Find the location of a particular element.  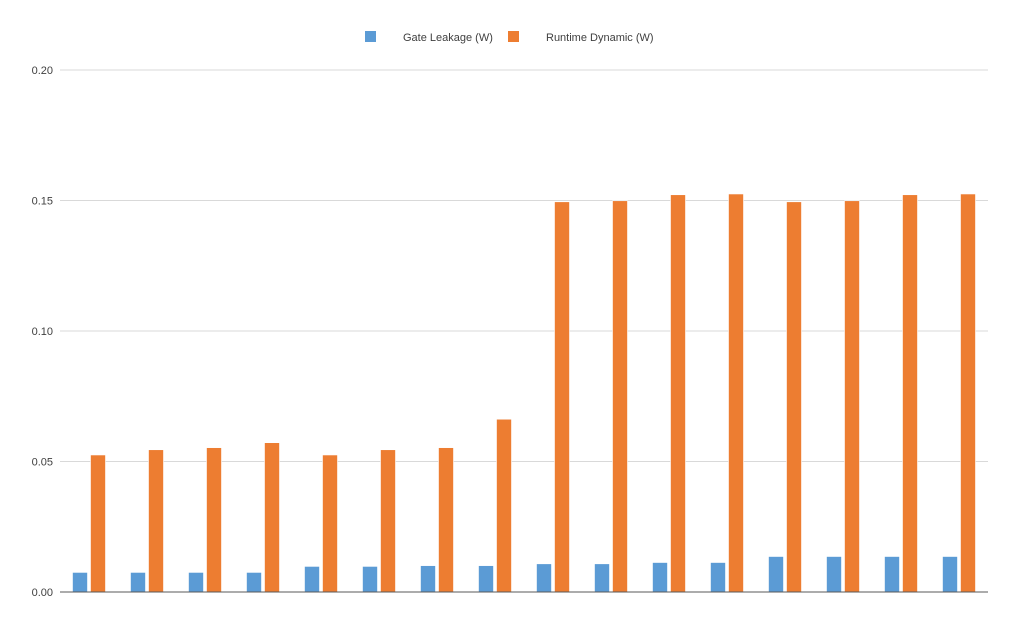

y-axis-tick-labels: 0.00 0.05 0.10 0.15 0.20 is located at coordinates (42, 332).